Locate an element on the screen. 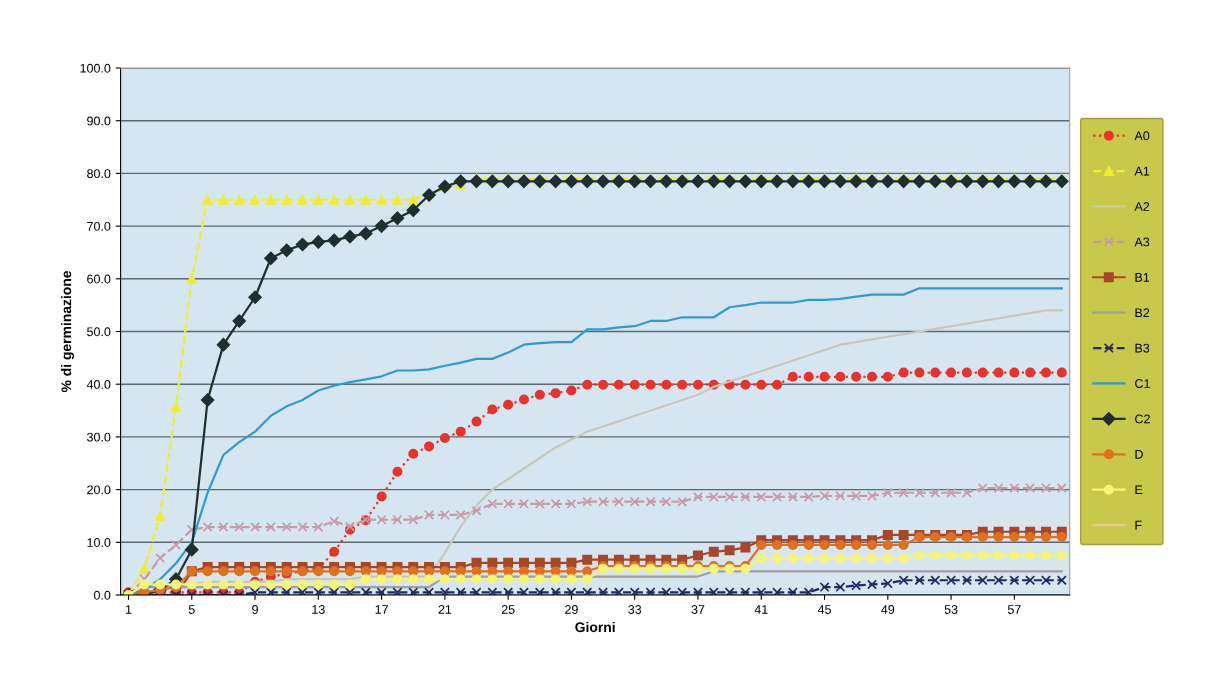 This screenshot has width=1206, height=680. legend-label: C2 is located at coordinates (1142, 419).